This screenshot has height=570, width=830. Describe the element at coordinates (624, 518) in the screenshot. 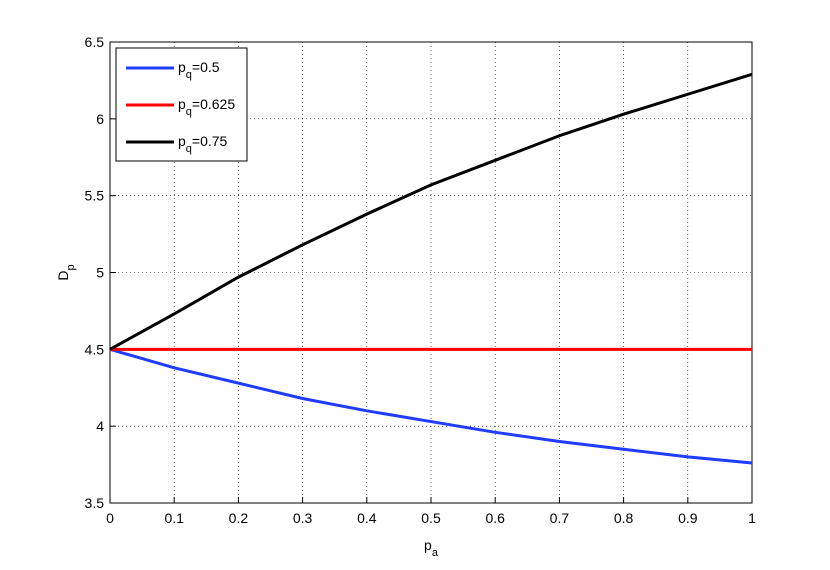

I see `x-tick-label: 0.8` at that location.